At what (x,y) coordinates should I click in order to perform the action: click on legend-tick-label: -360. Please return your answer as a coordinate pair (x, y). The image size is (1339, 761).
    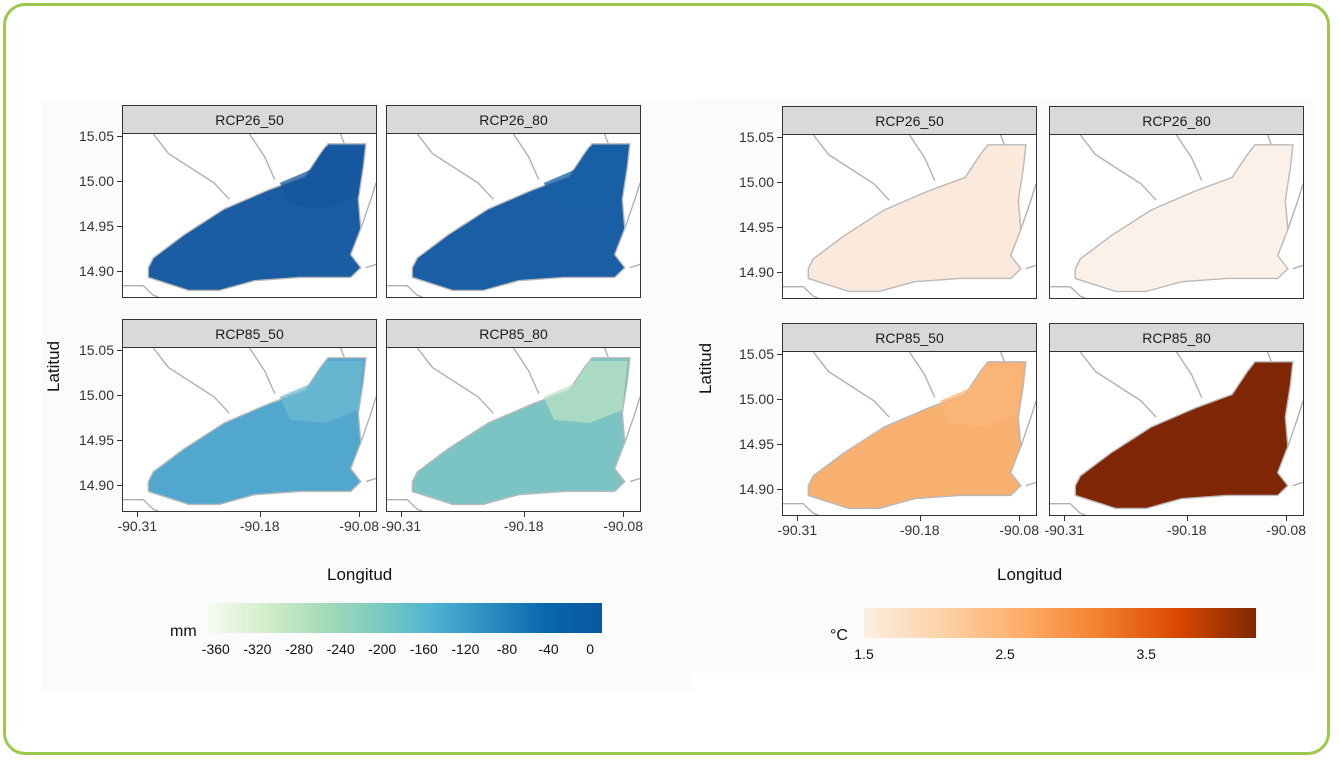
    Looking at the image, I should click on (215, 649).